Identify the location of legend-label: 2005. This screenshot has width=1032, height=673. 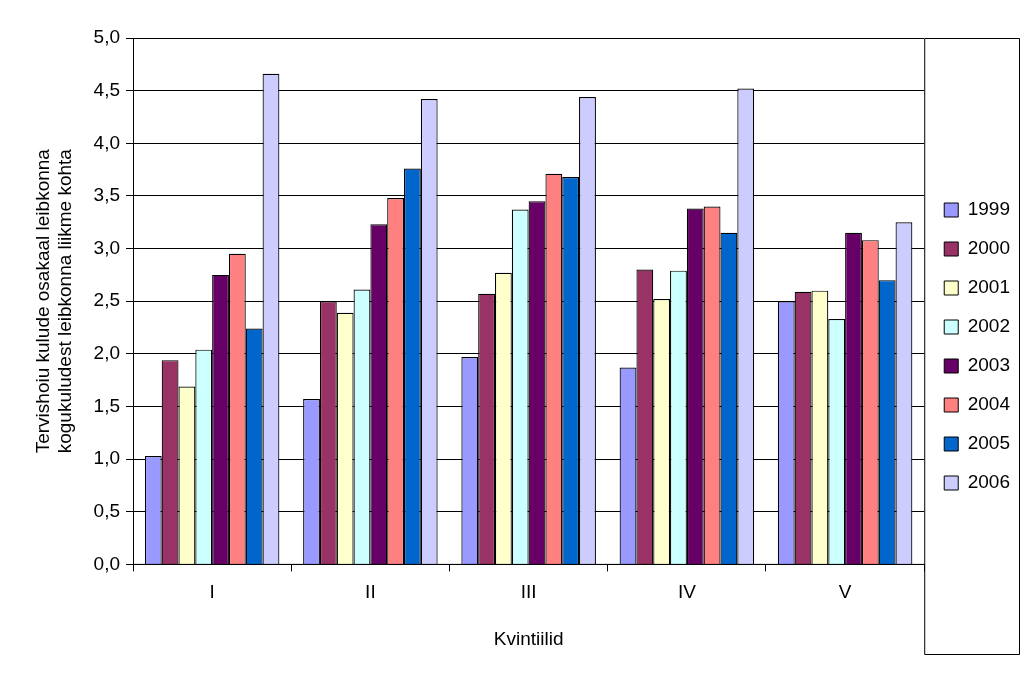
(989, 443).